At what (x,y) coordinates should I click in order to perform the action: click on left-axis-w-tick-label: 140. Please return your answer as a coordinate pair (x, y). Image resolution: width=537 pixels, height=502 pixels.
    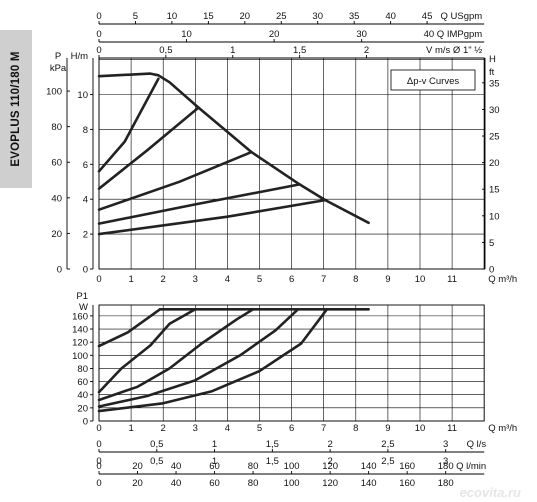
    Looking at the image, I should click on (80, 330).